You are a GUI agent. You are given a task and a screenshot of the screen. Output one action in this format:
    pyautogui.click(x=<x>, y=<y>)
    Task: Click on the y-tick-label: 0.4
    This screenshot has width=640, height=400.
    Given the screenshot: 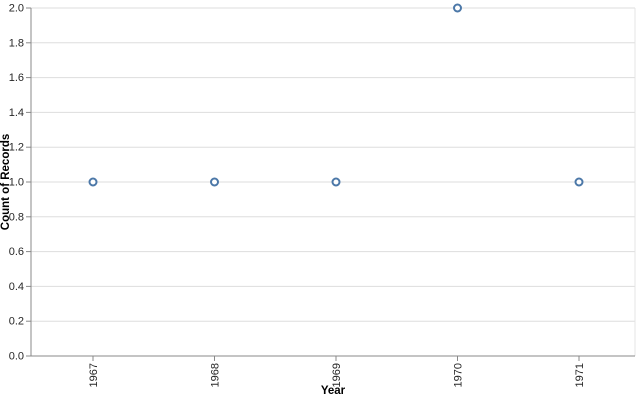 What is the action you would take?
    pyautogui.click(x=16, y=287)
    